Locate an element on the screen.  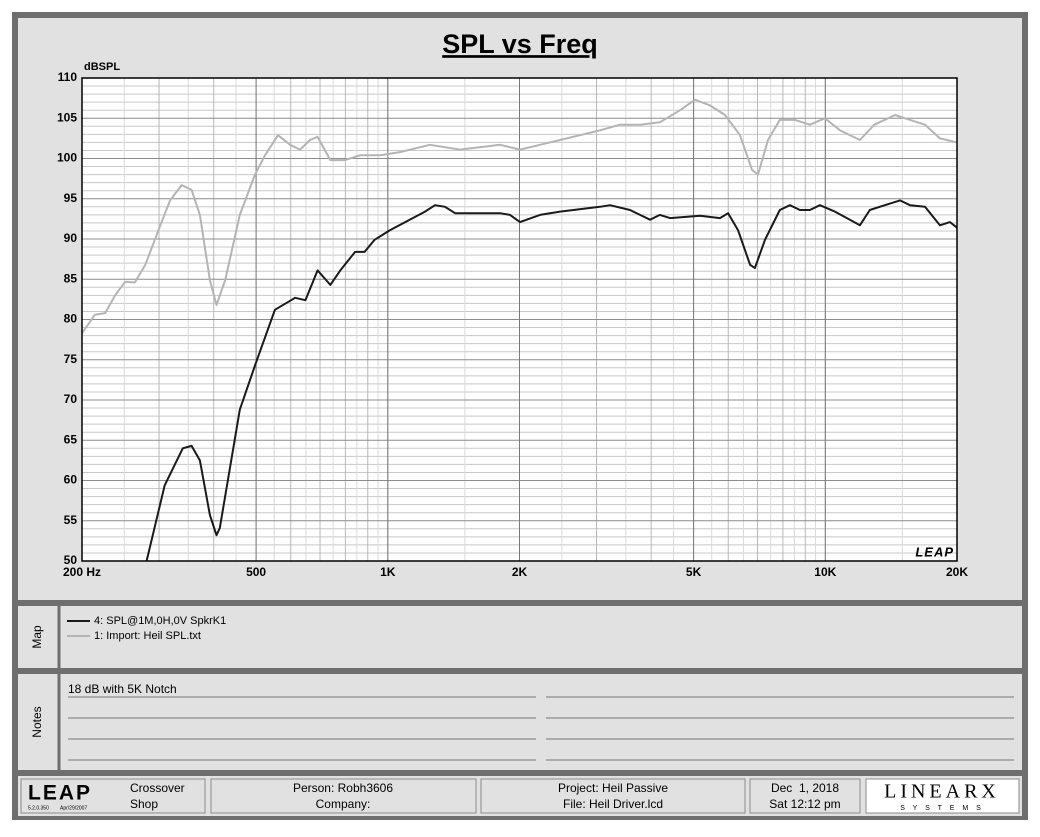
y-tick-label: 110 is located at coordinates (68, 77).